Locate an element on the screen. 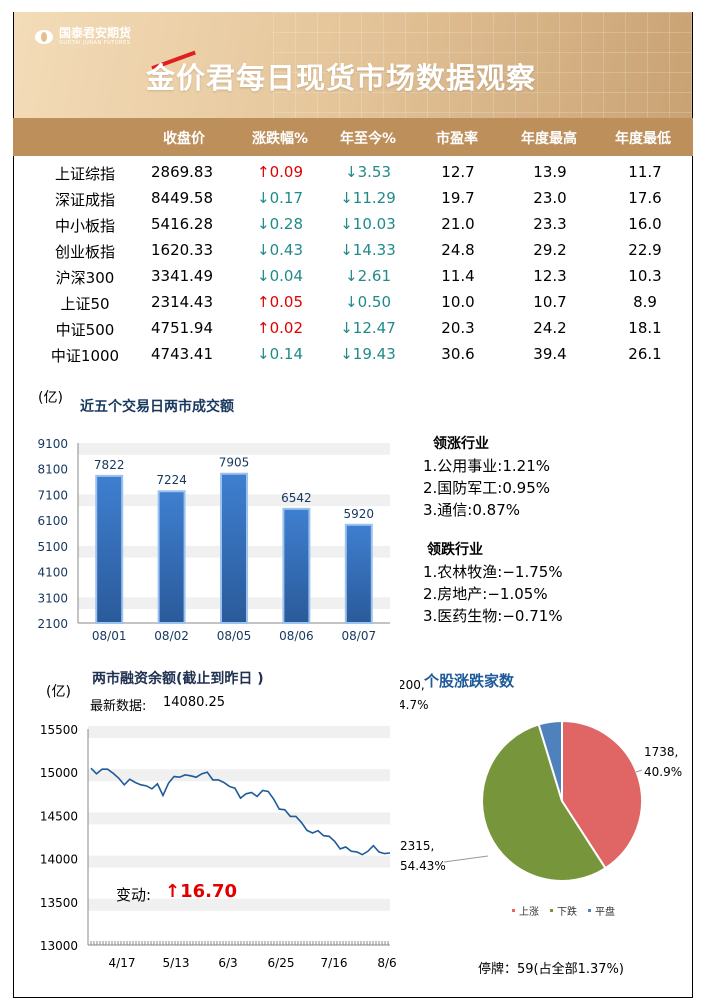 Image resolution: width=705 pixels, height=1008 pixels. legend-label: 平盘 is located at coordinates (605, 911).